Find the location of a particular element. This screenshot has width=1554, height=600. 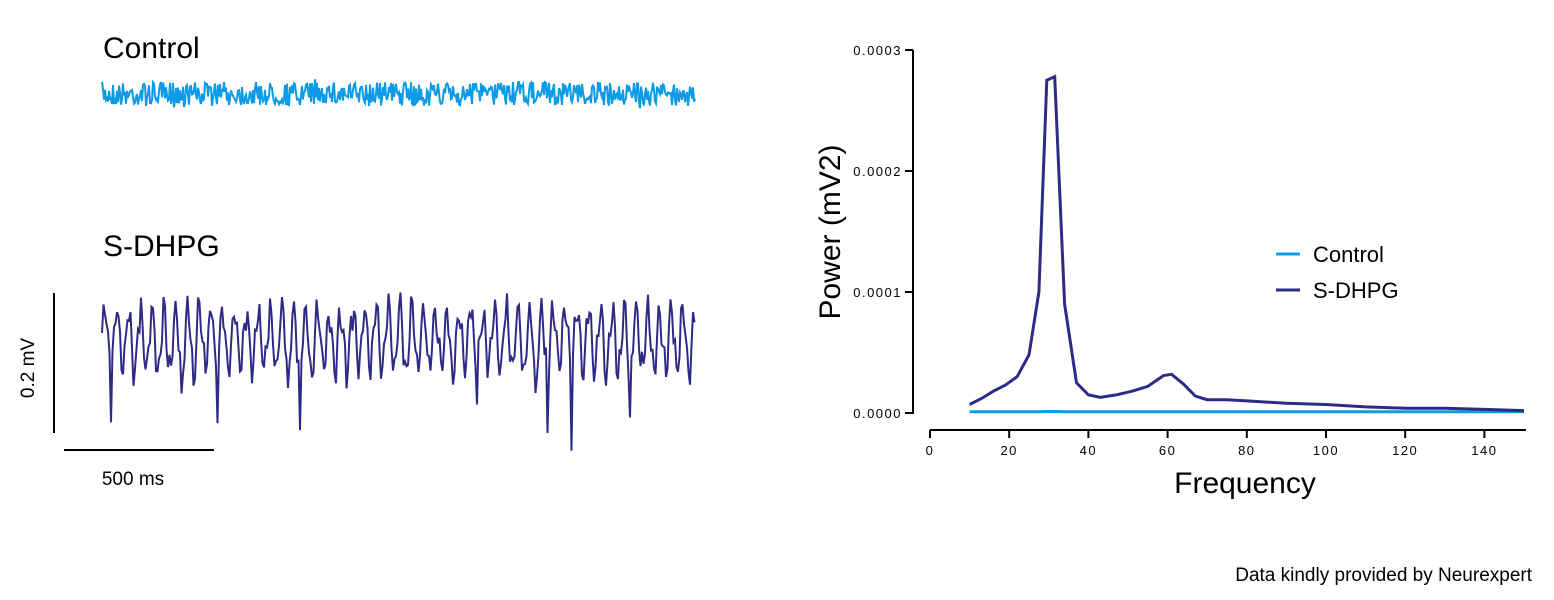

x-tick-label: 100 is located at coordinates (1326, 450).